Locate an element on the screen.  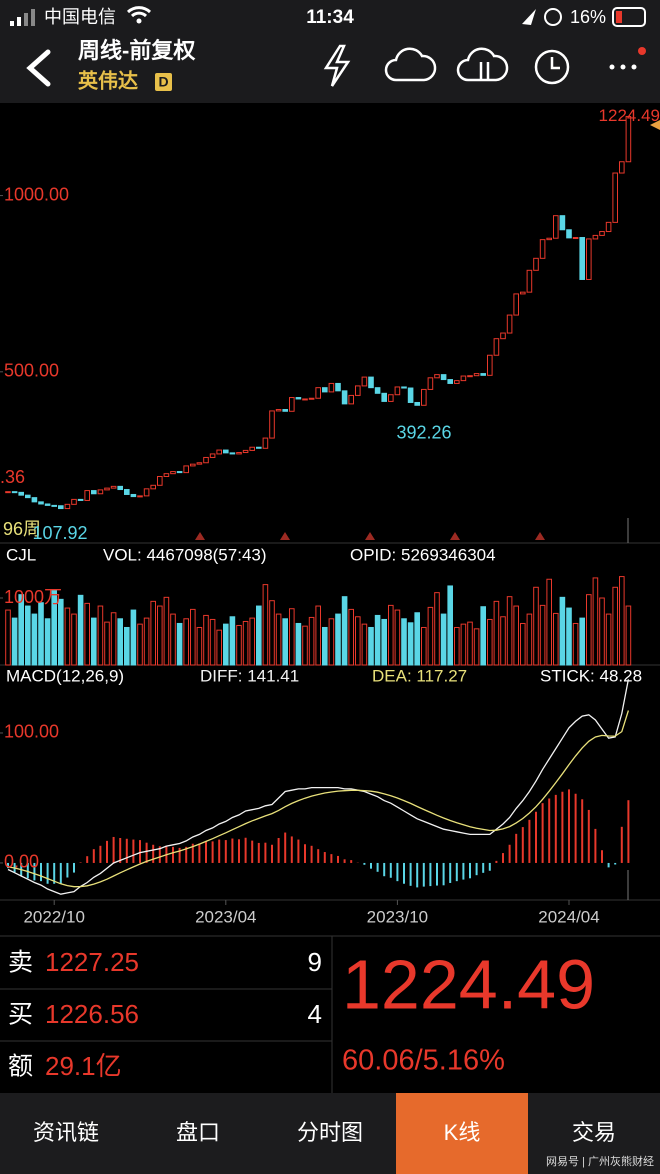
tab: K线 is located at coordinates (462, 1132).